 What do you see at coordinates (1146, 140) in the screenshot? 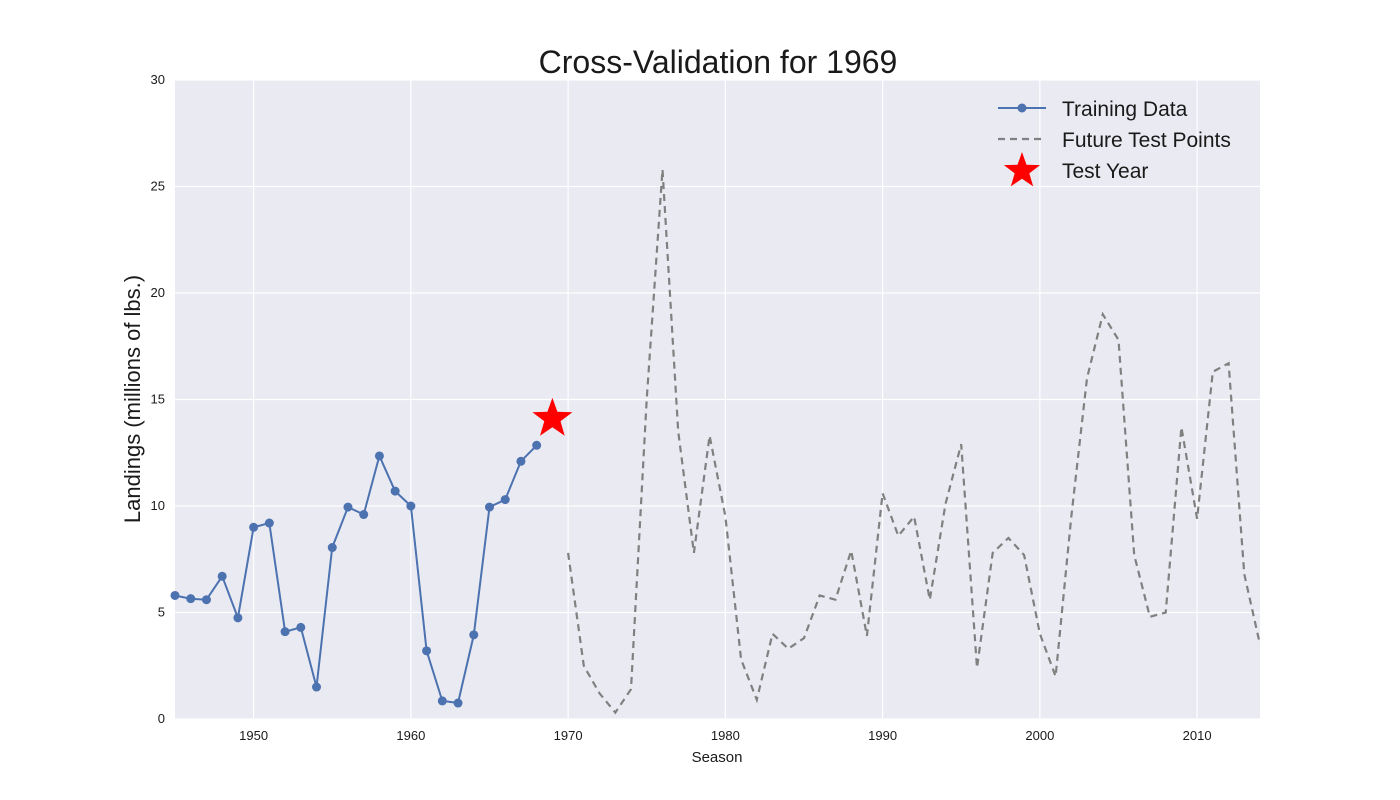
I see `legend-label-future: Future Test Points` at bounding box center [1146, 140].